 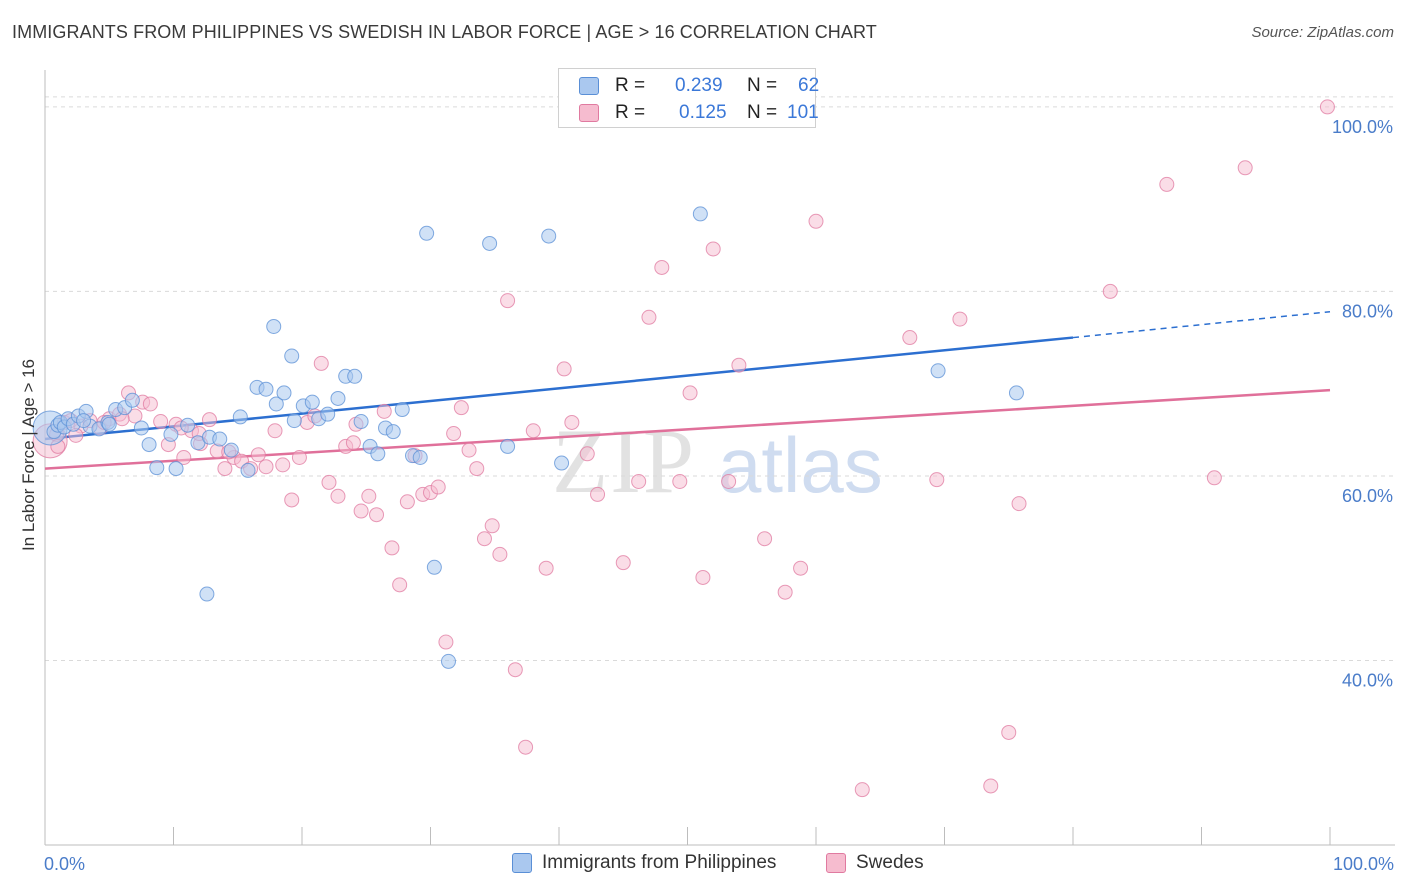 What do you see at coordinates (28, 455) in the screenshot?
I see `y-axis-title: In Labor Force | Age > 16` at bounding box center [28, 455].